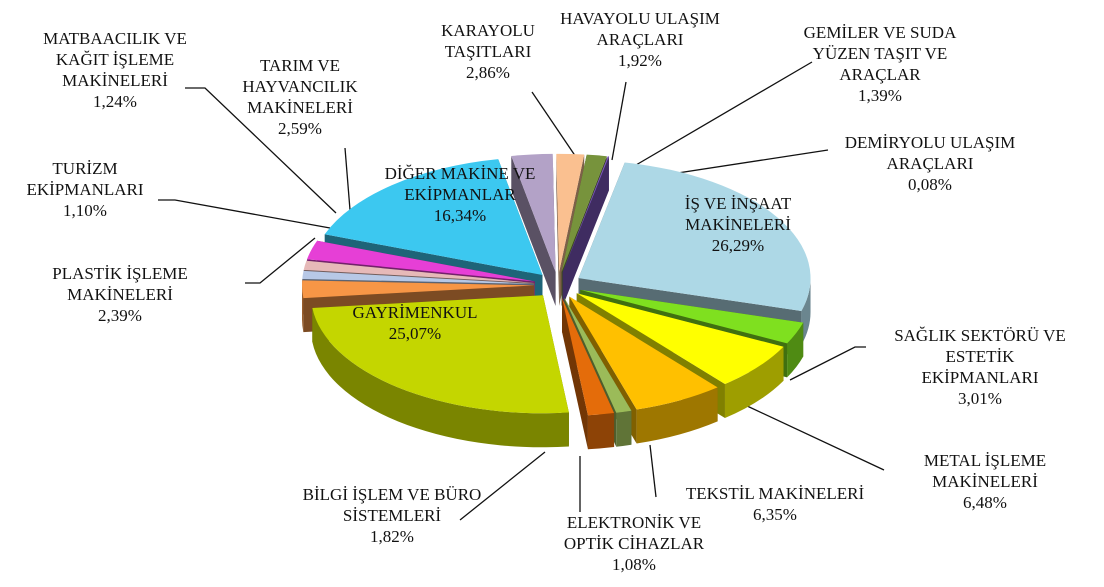 The width and height of the screenshot is (1104, 587). What do you see at coordinates (738, 214) in the screenshot?
I see `category-label: İŞ VE İNŞAAT MAKİNELERİ` at bounding box center [738, 214].